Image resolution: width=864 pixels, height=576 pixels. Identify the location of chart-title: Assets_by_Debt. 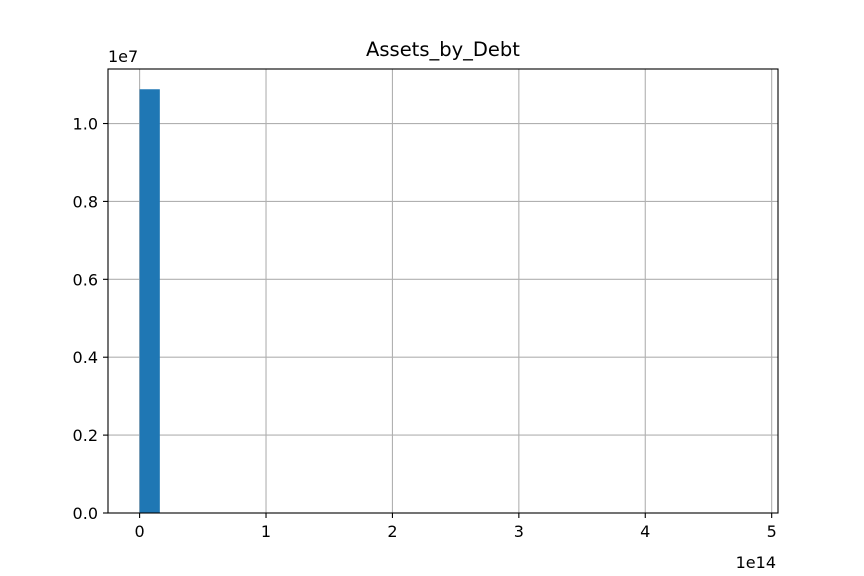
(443, 49).